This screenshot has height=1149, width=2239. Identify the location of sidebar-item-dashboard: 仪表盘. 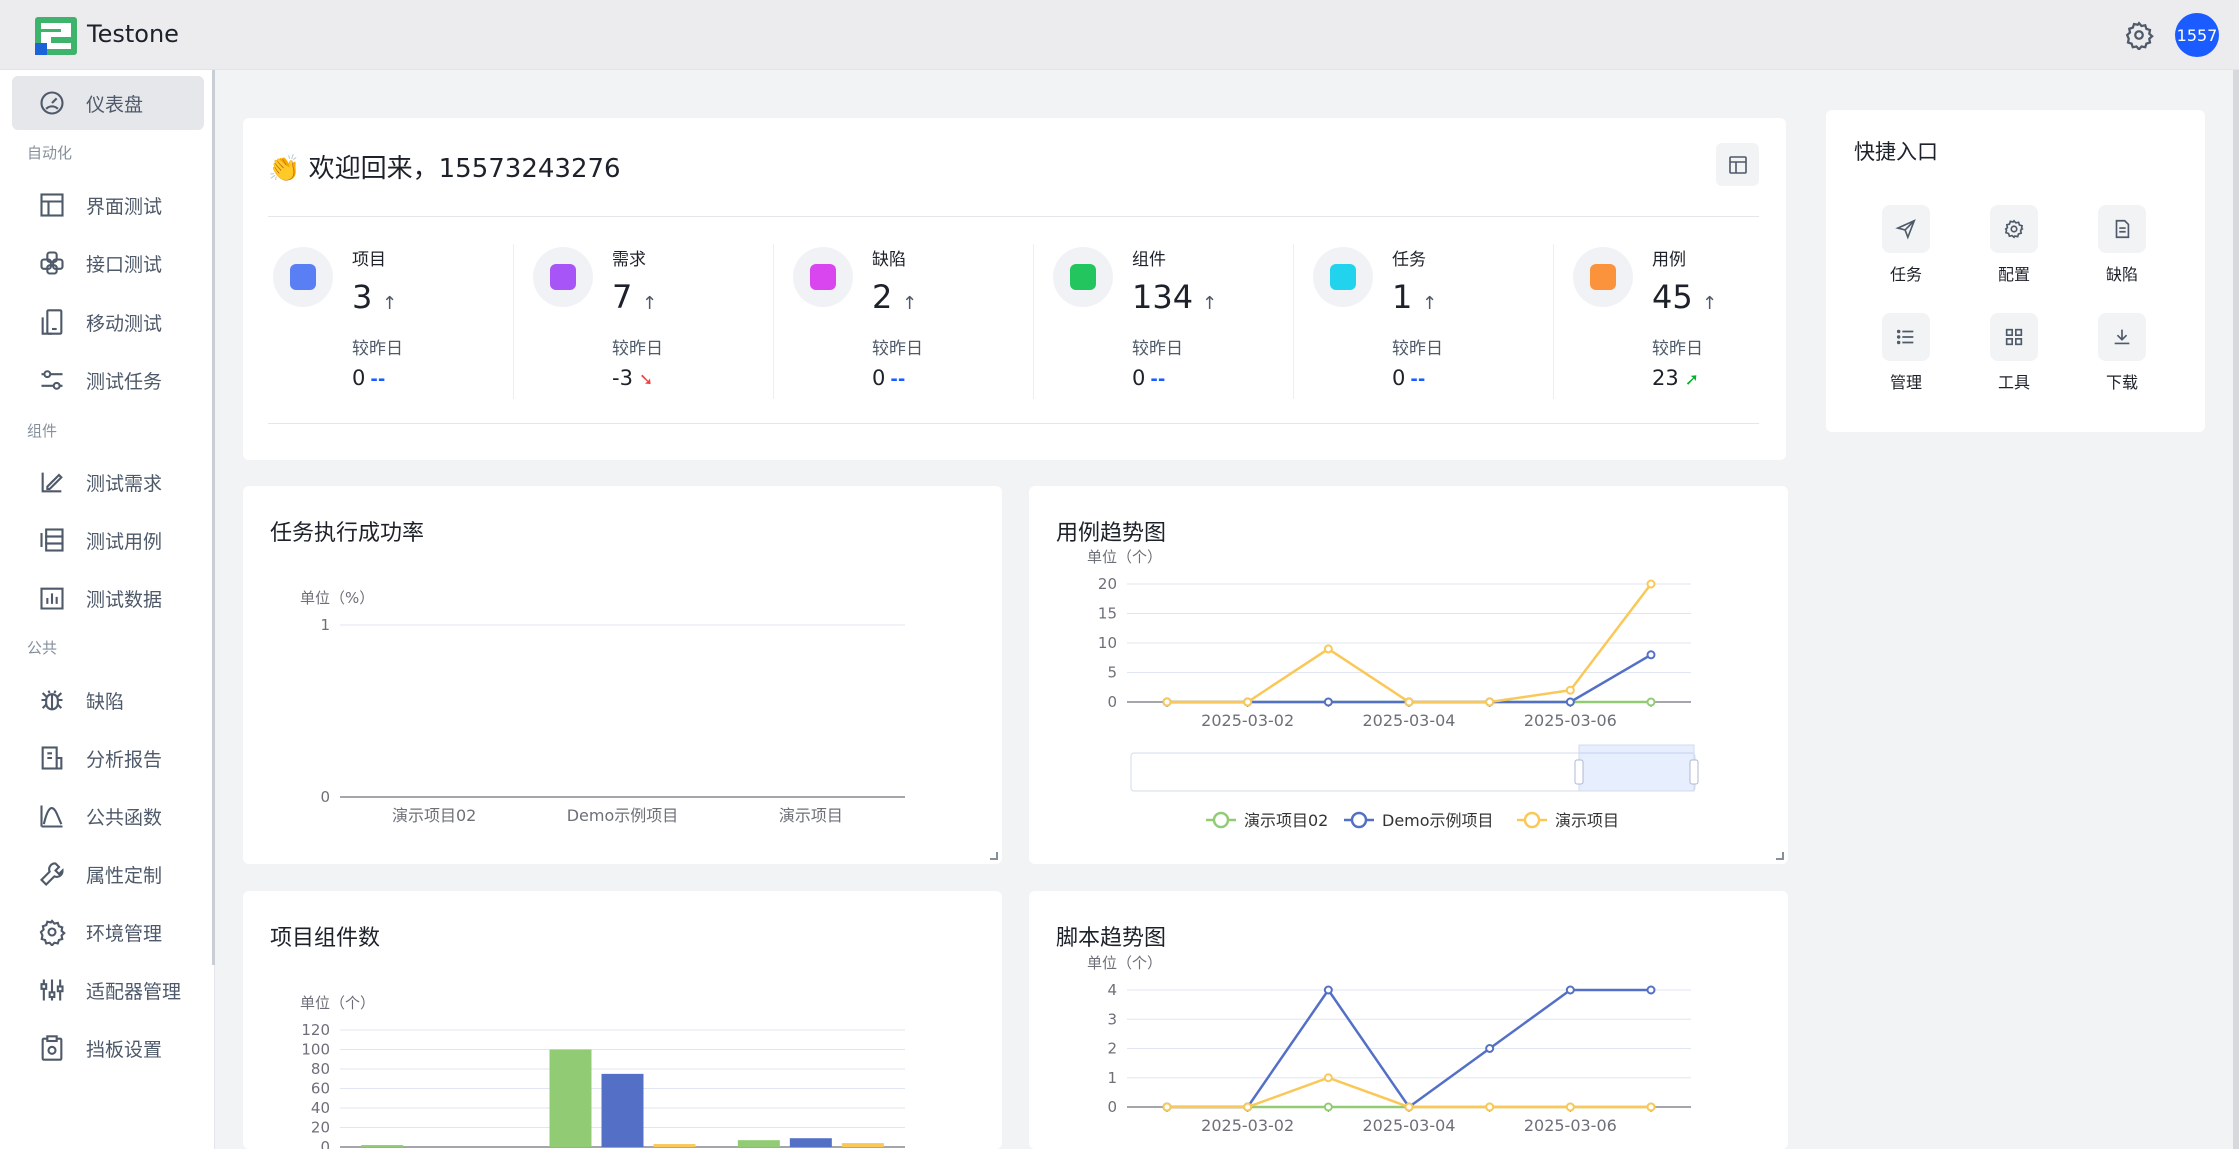
(108, 103).